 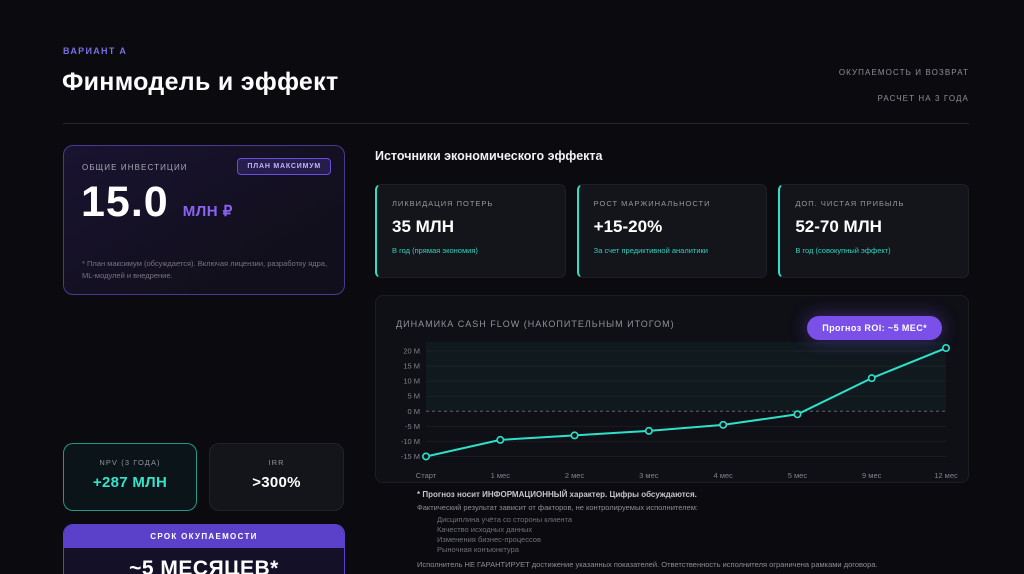 What do you see at coordinates (284, 166) in the screenshot?
I see `plan-max-badge: ПЛАН МАКСИМУМ` at bounding box center [284, 166].